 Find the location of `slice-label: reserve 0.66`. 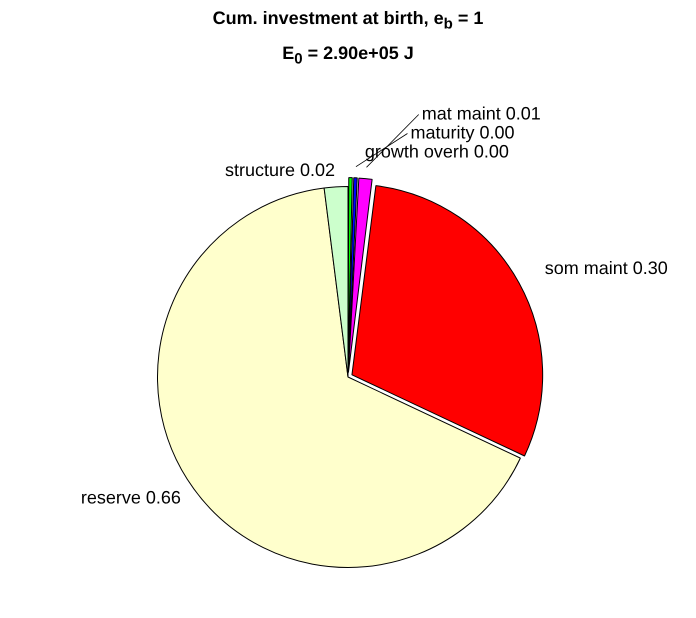

slice-label: reserve 0.66 is located at coordinates (130, 498).